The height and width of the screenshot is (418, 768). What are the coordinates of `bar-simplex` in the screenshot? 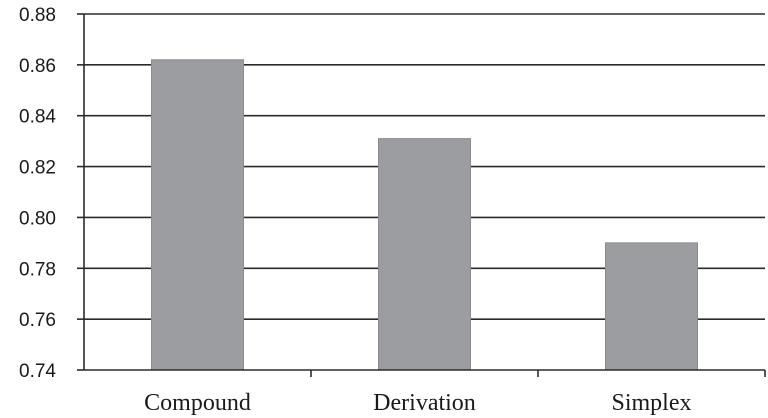 It's located at (651, 306).